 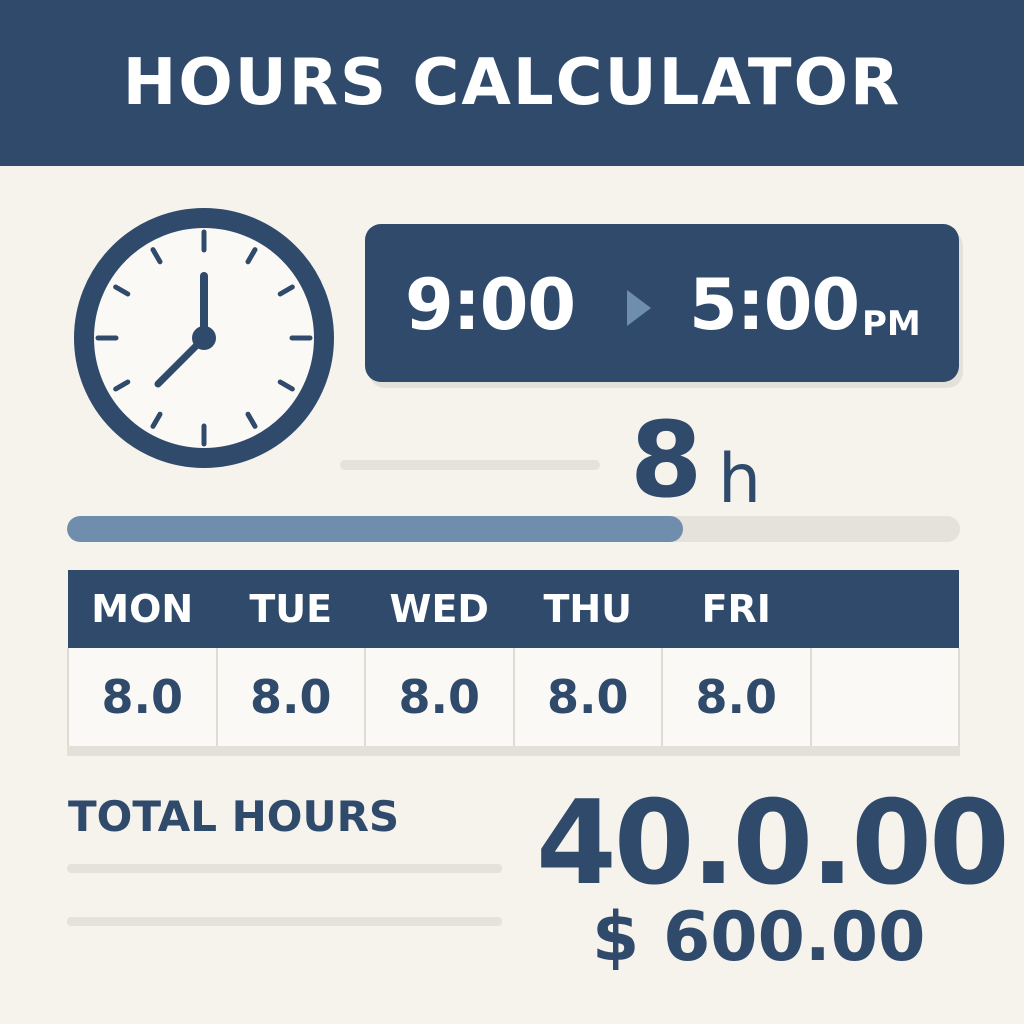 What do you see at coordinates (759, 937) in the screenshot?
I see `total-pay-value: $ 600.00` at bounding box center [759, 937].